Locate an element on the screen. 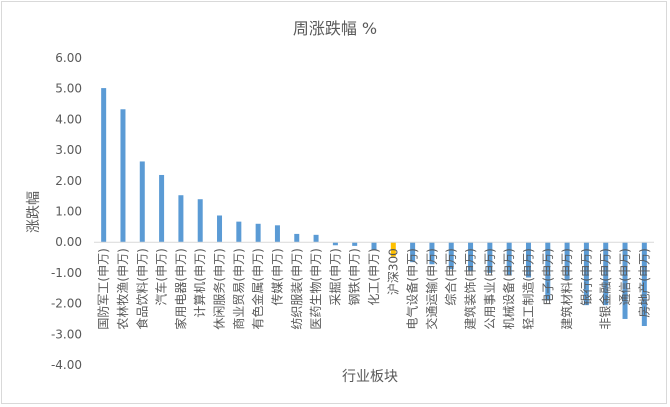 The height and width of the screenshot is (407, 670). x-tick-label: 非银金融(申万) is located at coordinates (605, 288).